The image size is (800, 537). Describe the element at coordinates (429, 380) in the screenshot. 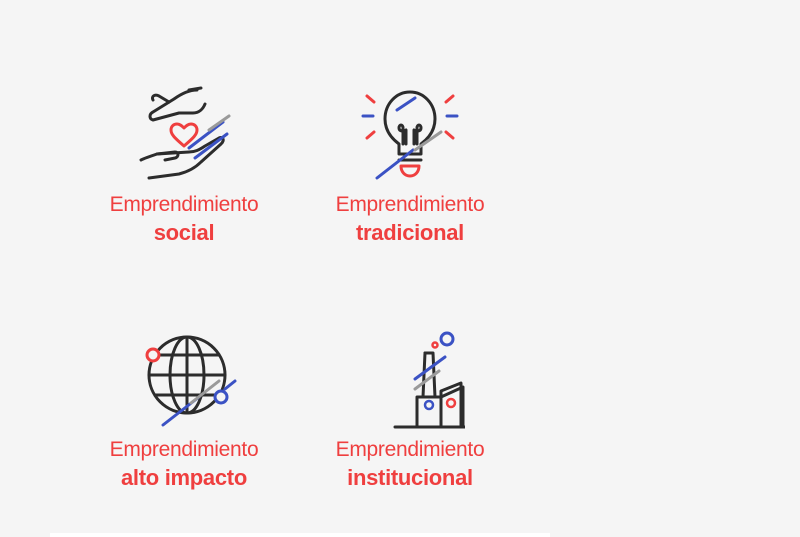

I see `factory-icon` at that location.